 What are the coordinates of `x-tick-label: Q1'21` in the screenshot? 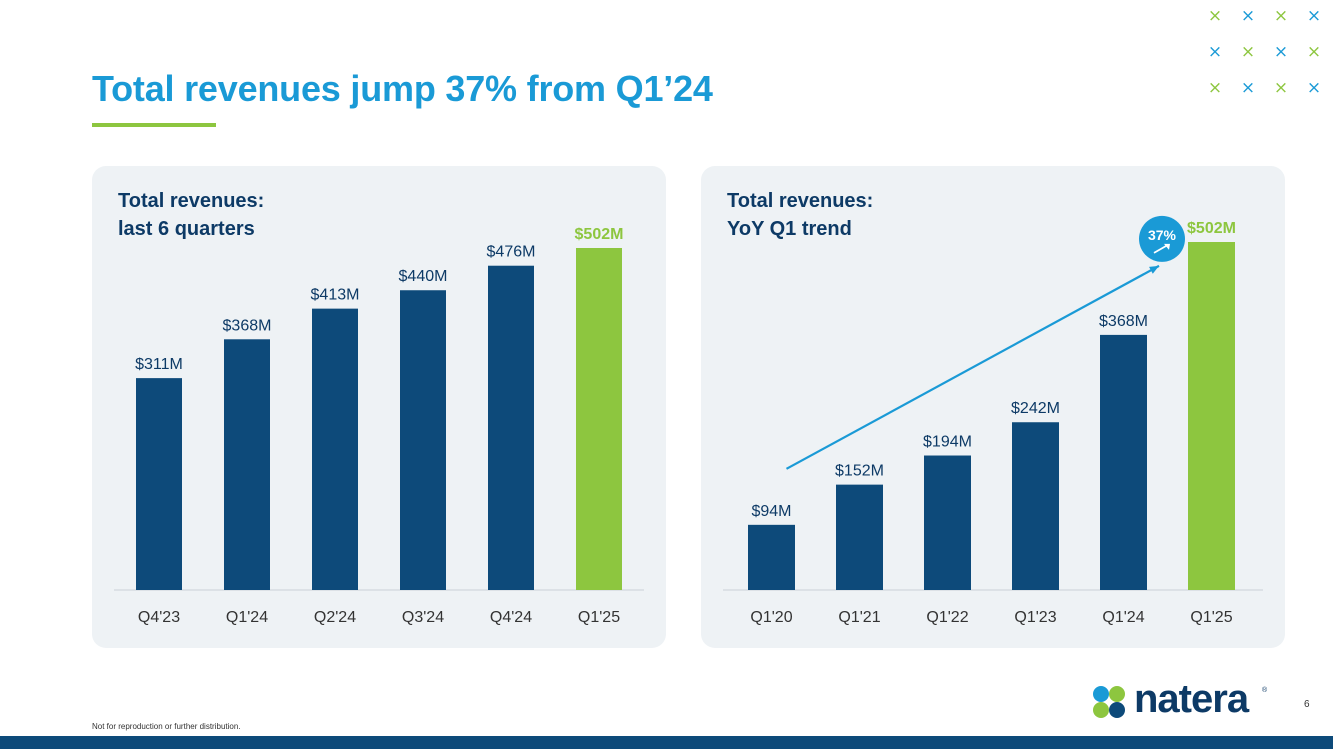 It's located at (859, 617).